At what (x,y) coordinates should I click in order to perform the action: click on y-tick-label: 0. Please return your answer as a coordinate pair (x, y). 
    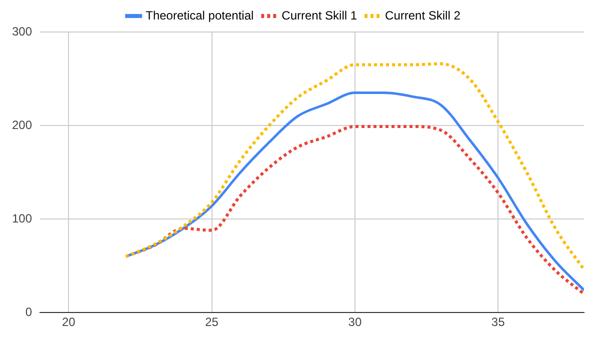
    Looking at the image, I should click on (28, 311).